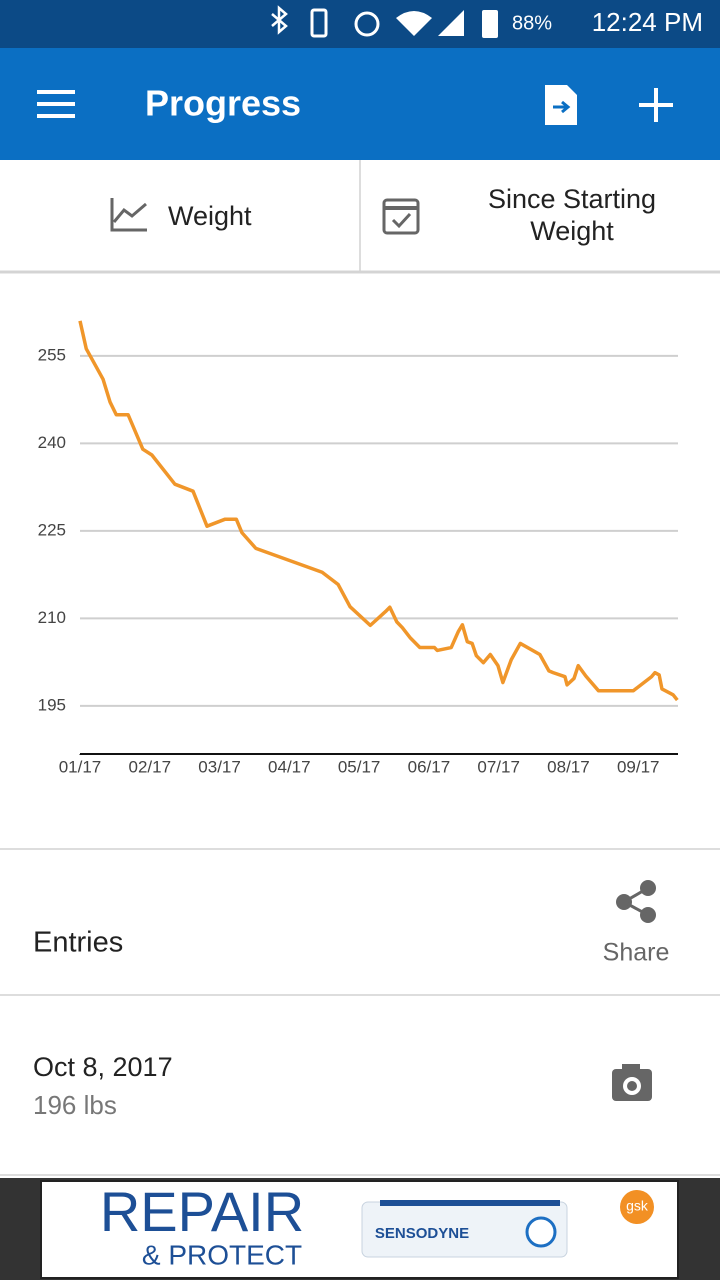  Describe the element at coordinates (429, 766) in the screenshot. I see `x-tick-label: 06/17` at that location.